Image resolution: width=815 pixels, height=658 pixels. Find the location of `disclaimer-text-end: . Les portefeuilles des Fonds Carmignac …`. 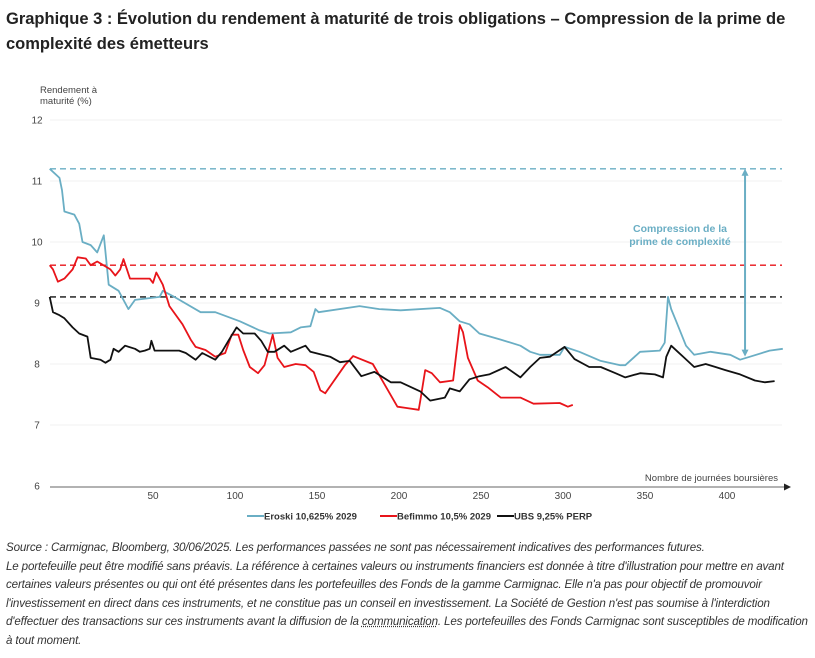

disclaimer-text-end: . Les portefeuilles des Fonds Carmignac … is located at coordinates (407, 631).